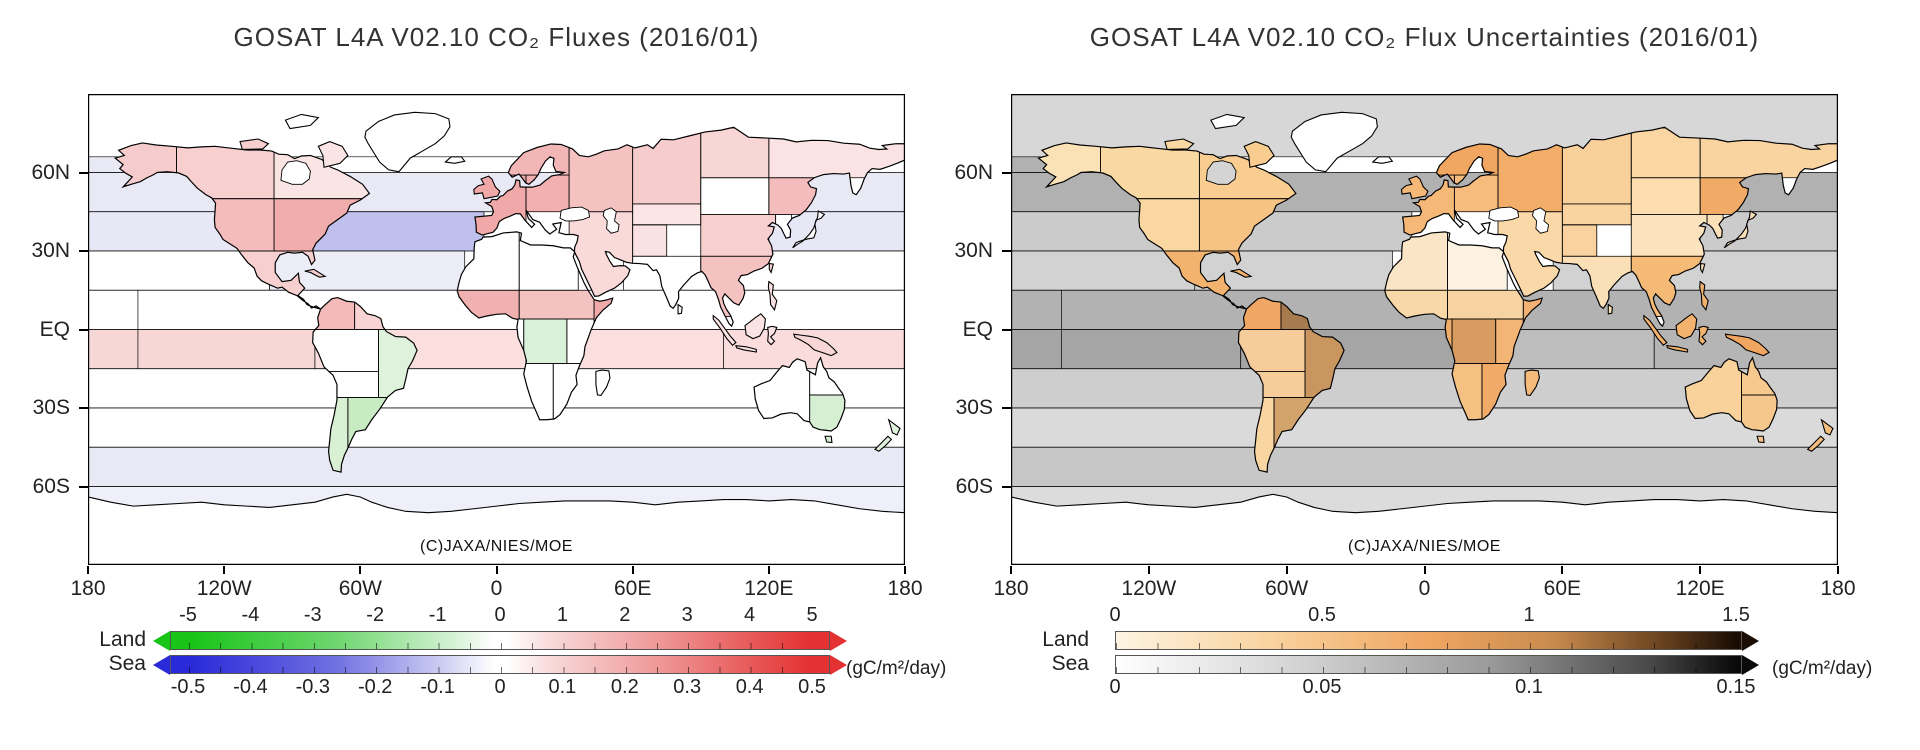  What do you see at coordinates (812, 615) in the screenshot?
I see `land-colorbar-tick-5: 5` at bounding box center [812, 615].